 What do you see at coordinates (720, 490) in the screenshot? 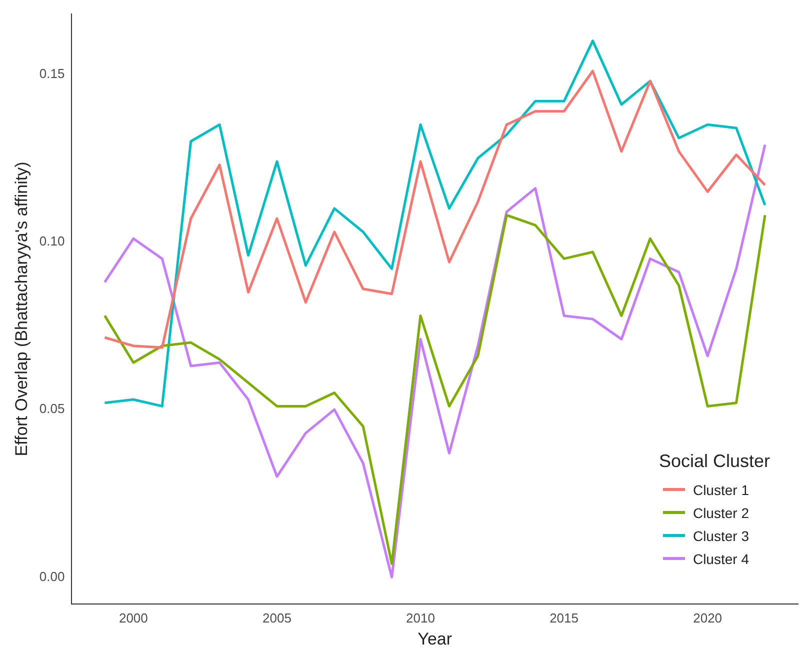
I see `legend-label: Cluster 1` at bounding box center [720, 490].